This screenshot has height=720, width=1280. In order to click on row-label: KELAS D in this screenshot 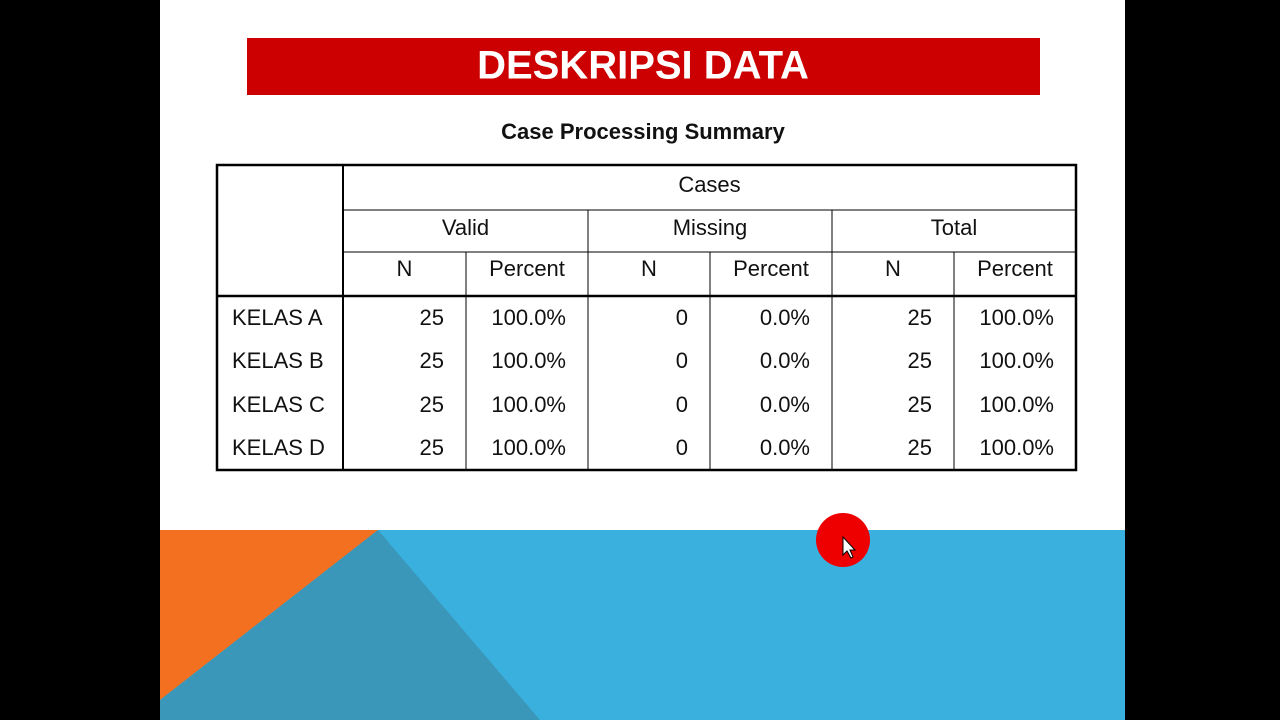, I will do `click(278, 447)`.